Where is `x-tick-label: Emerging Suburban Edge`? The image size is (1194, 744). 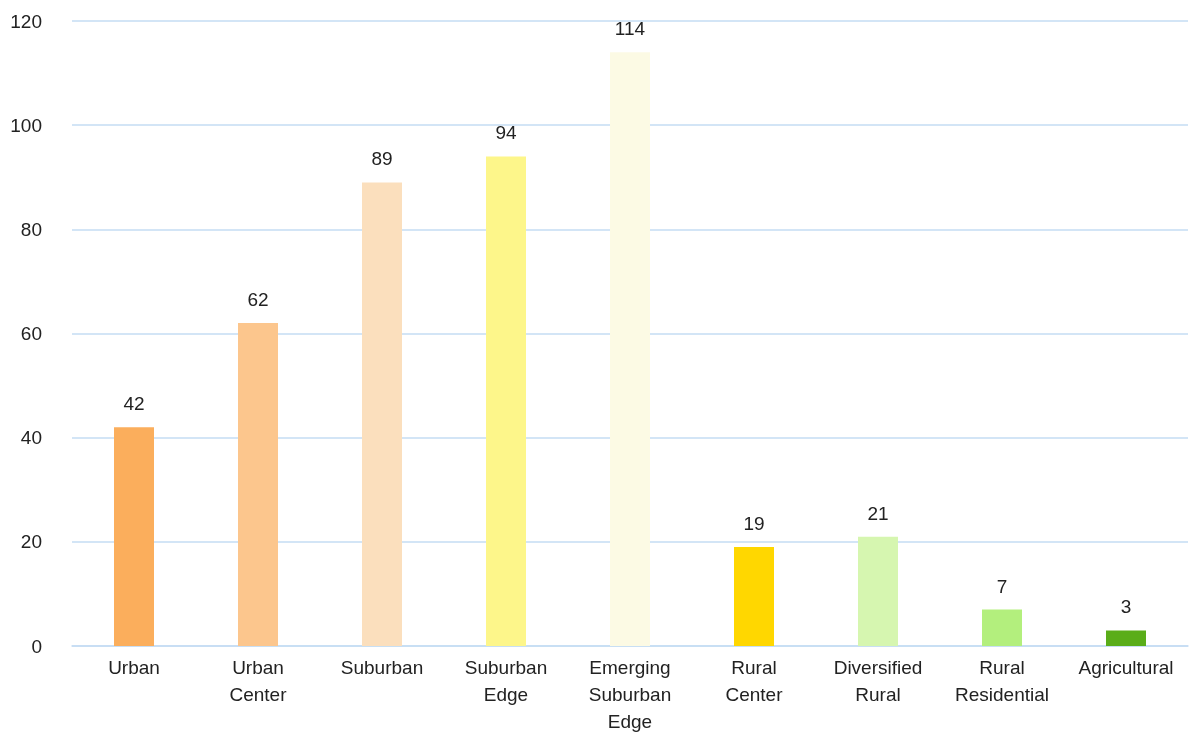
x-tick-label: Emerging Suburban Edge is located at coordinates (630, 694).